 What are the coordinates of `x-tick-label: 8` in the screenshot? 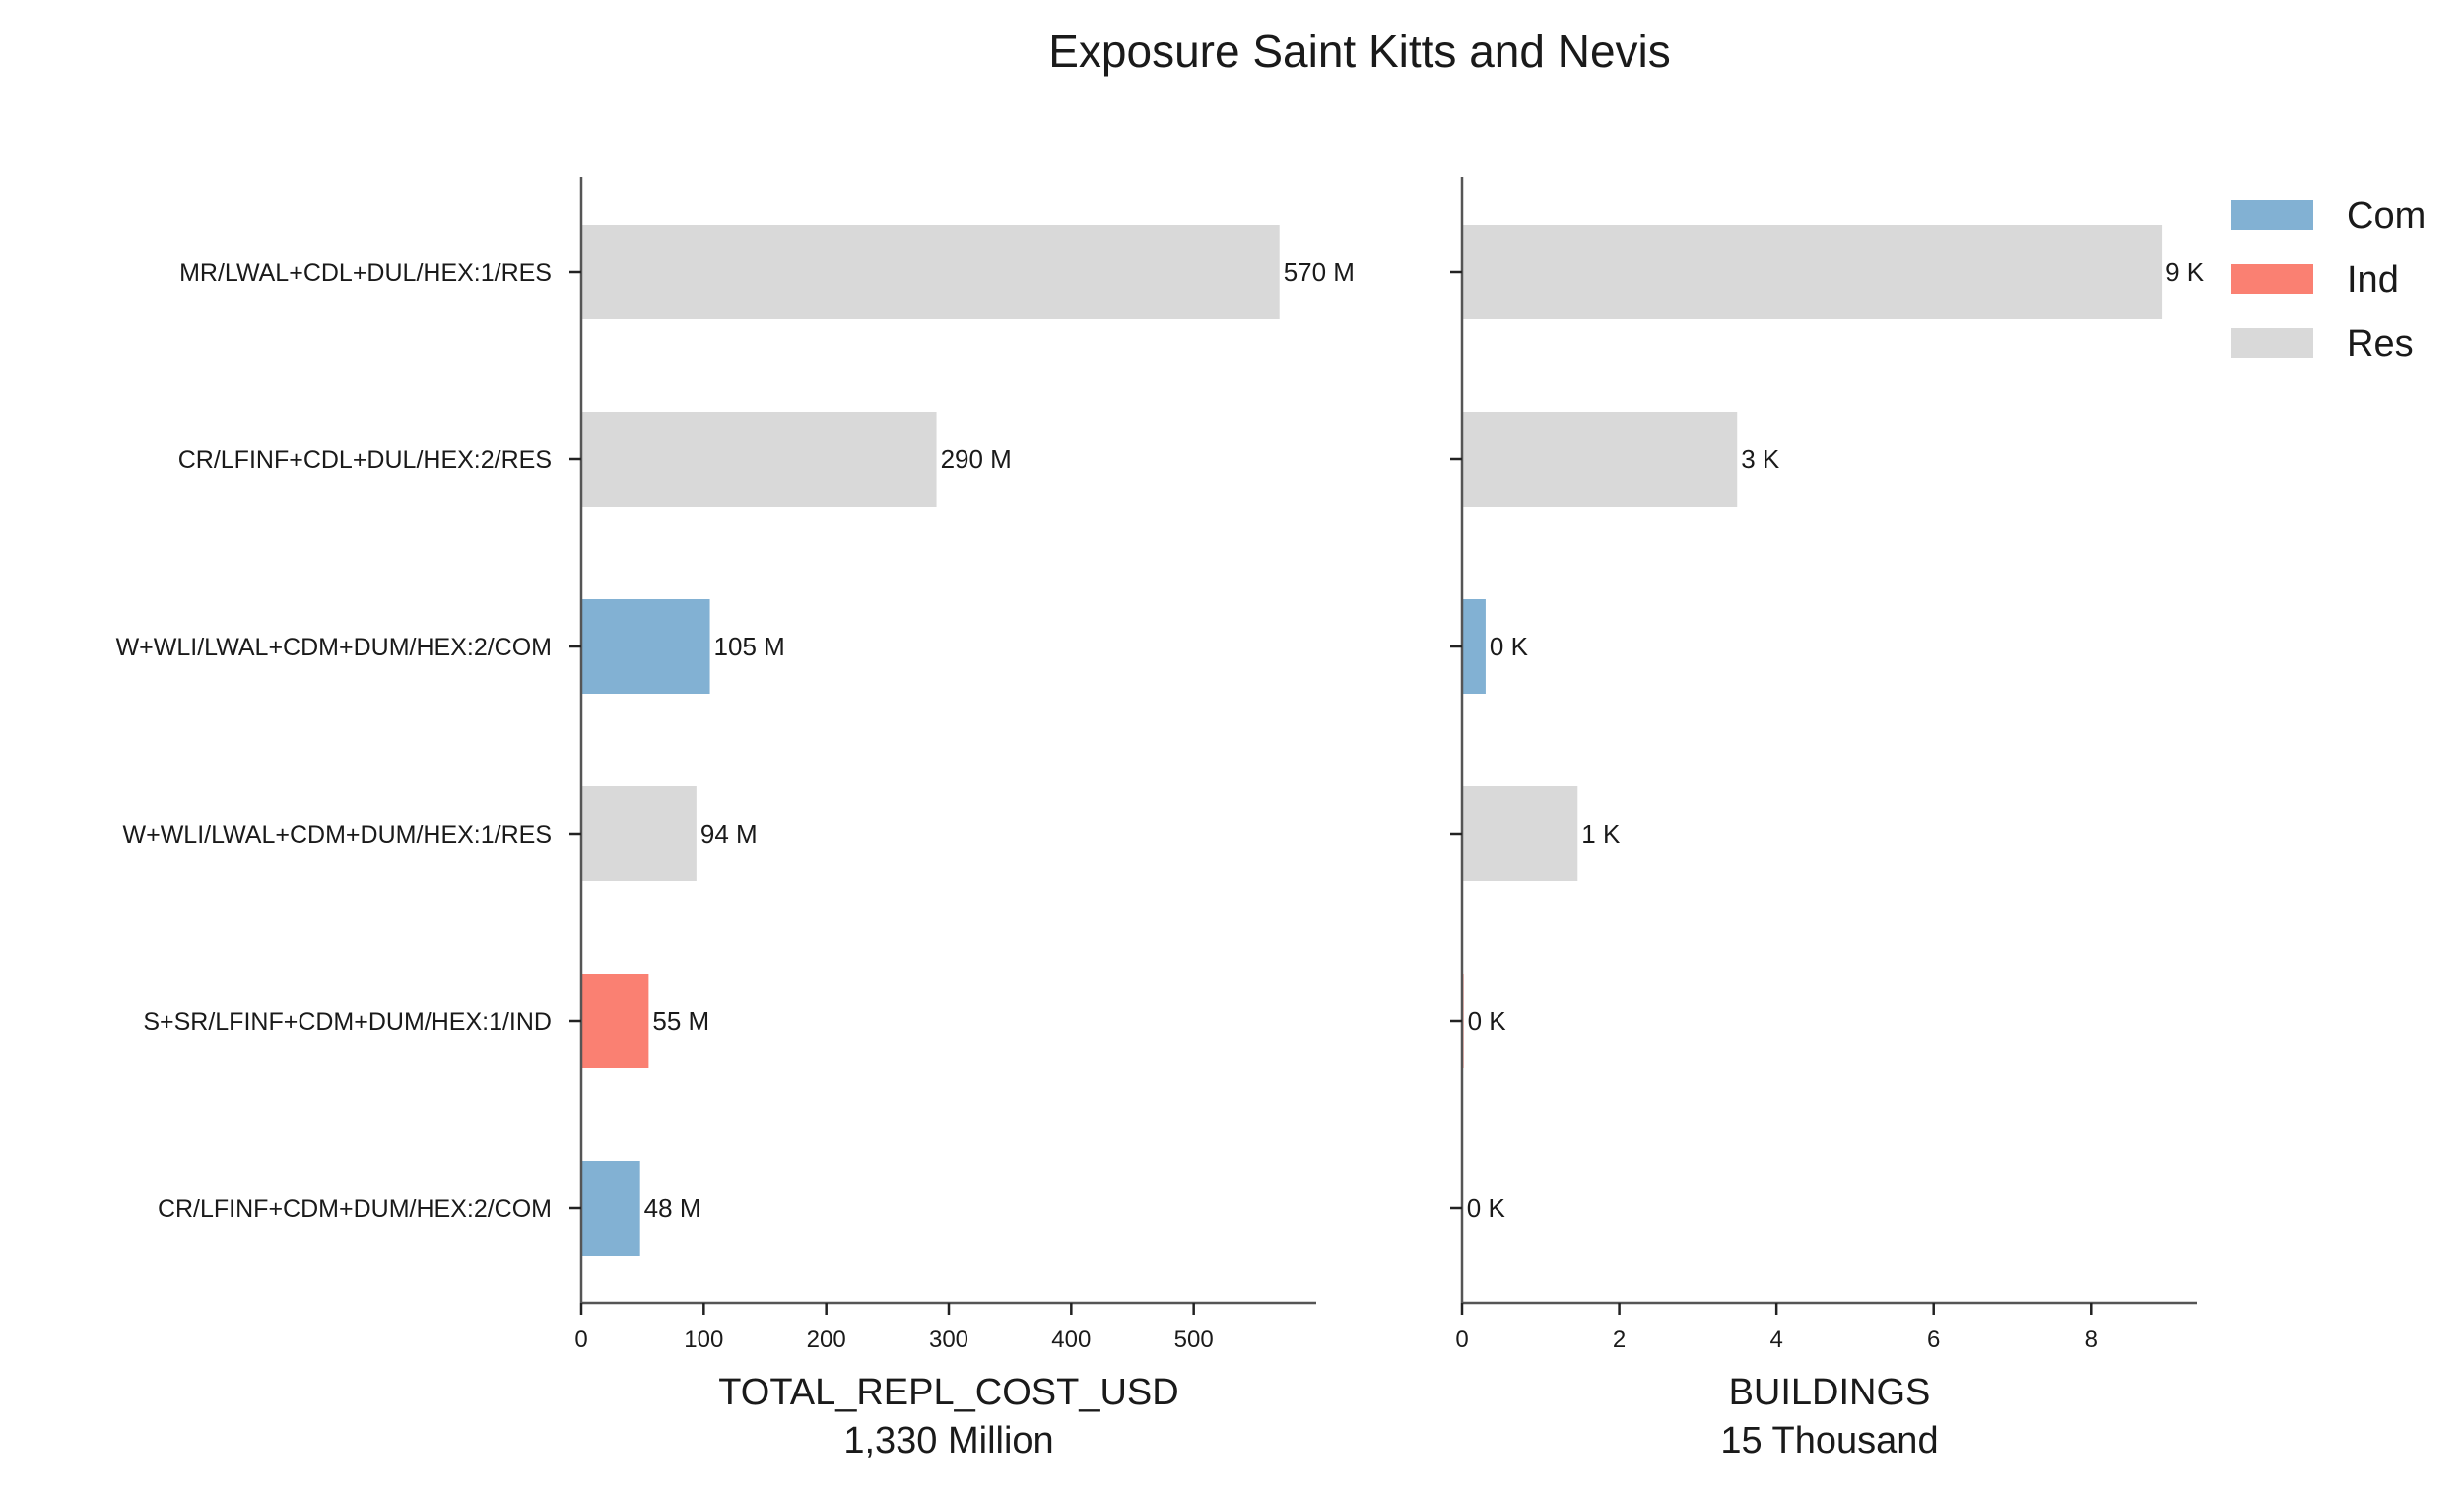 It's located at (2092, 1339).